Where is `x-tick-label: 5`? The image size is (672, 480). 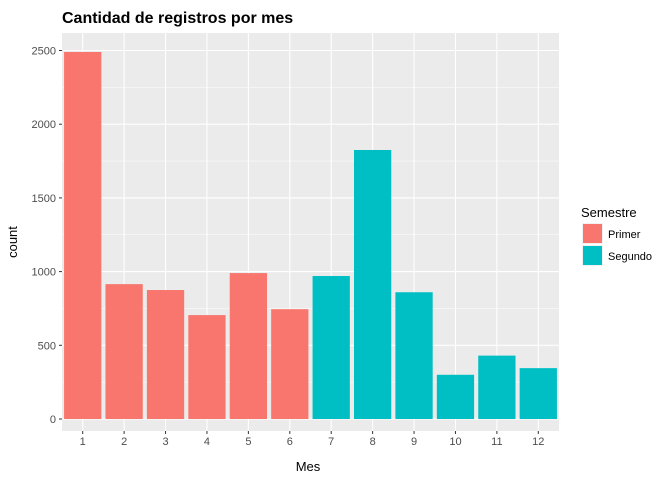 x-tick-label: 5 is located at coordinates (248, 442).